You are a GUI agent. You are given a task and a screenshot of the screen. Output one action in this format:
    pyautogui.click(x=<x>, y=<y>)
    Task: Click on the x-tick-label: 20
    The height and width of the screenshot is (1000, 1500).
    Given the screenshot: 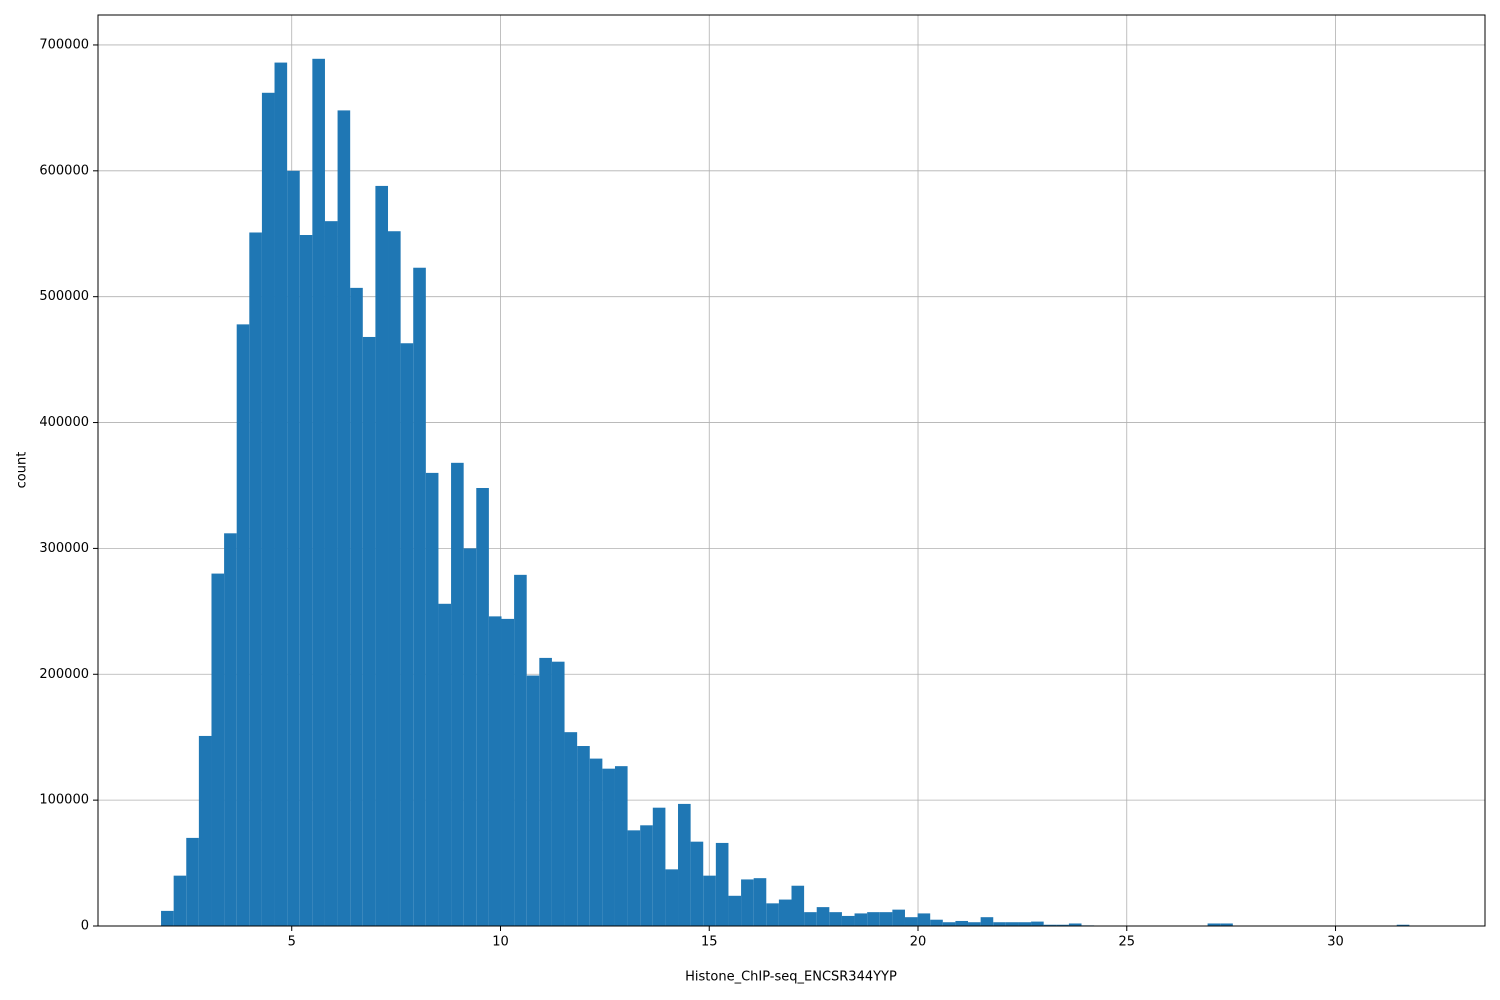 What is the action you would take?
    pyautogui.click(x=918, y=942)
    